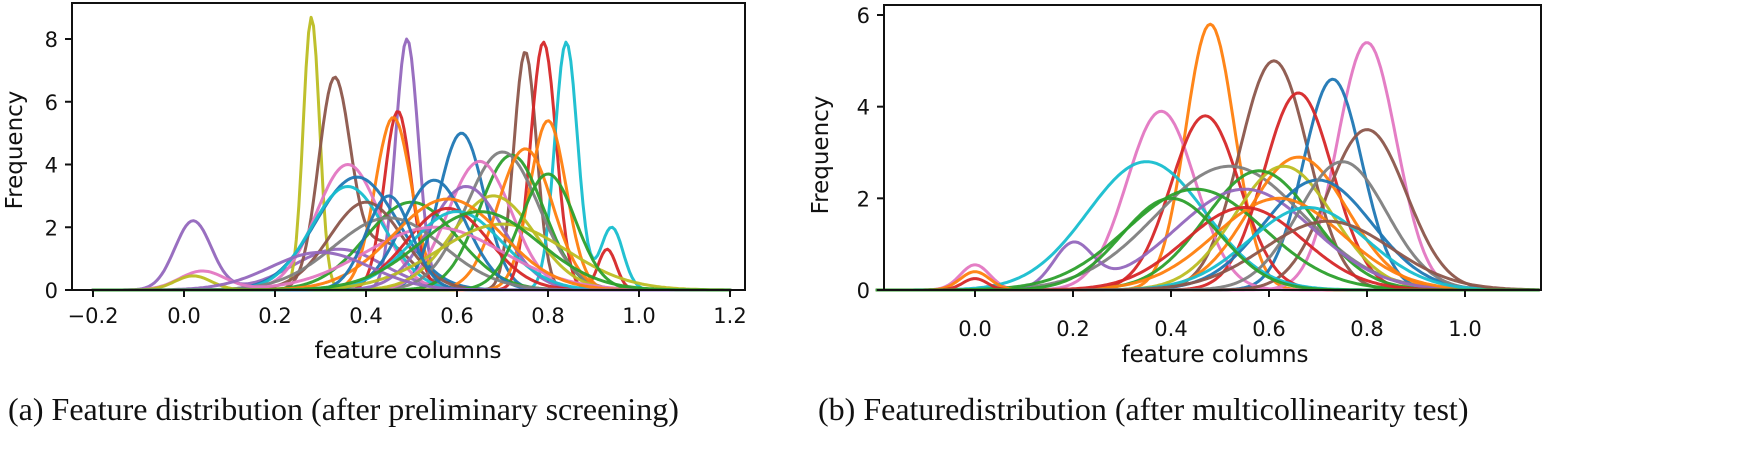 This screenshot has height=474, width=1759. What do you see at coordinates (1170, 329) in the screenshot?
I see `panel-b-xtick-label: 0.4` at bounding box center [1170, 329].